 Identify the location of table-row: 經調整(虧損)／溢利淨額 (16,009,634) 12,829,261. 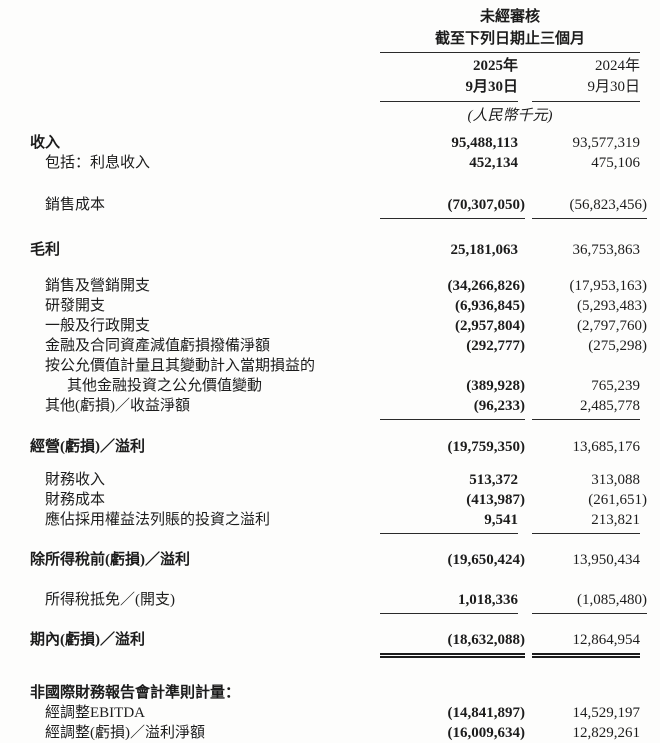
(335, 733).